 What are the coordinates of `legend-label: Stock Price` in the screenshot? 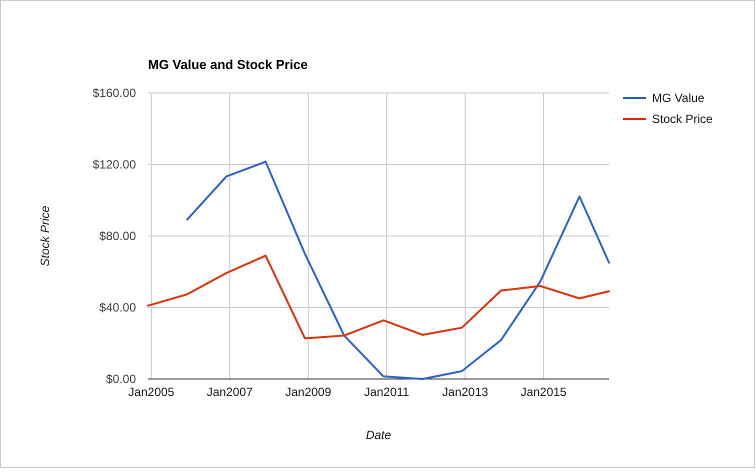 It's located at (683, 119).